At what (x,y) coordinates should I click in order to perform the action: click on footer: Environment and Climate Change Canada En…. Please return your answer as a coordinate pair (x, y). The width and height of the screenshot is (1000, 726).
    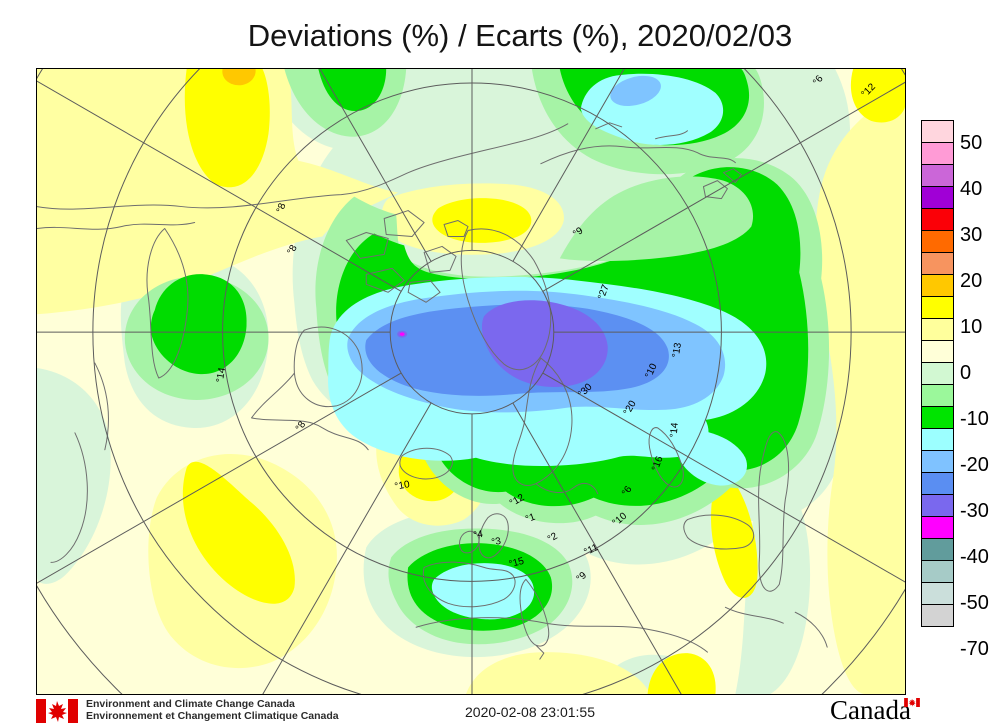
    Looking at the image, I should click on (500, 710).